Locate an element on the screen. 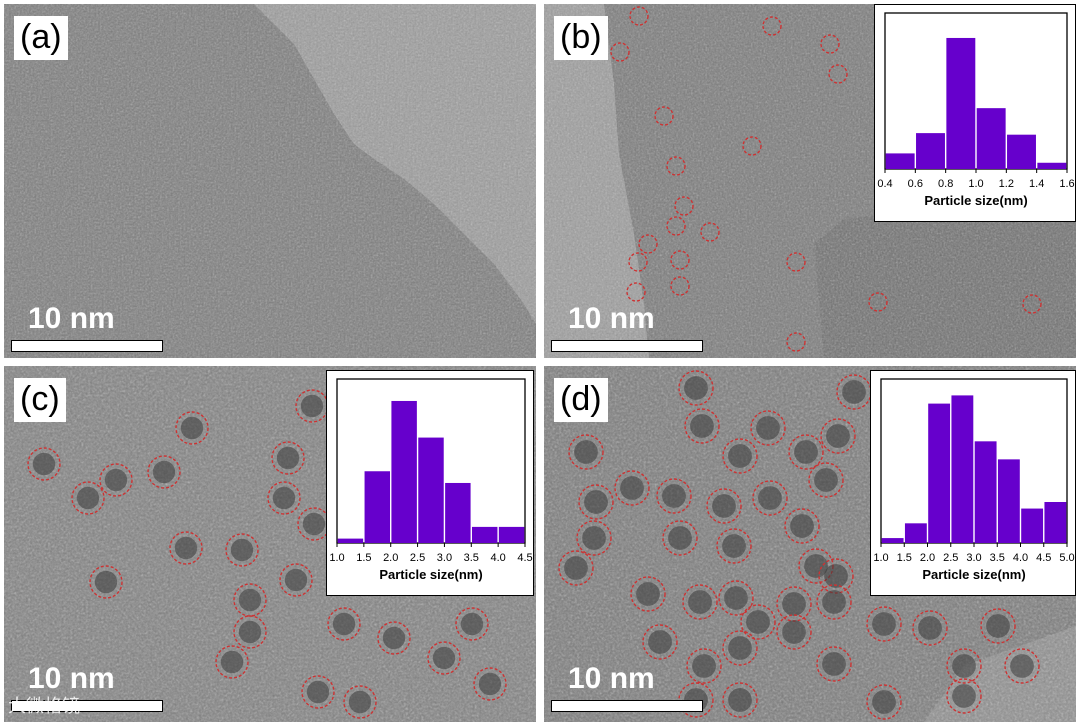  x-tick-label: 2.5 is located at coordinates (950, 558).